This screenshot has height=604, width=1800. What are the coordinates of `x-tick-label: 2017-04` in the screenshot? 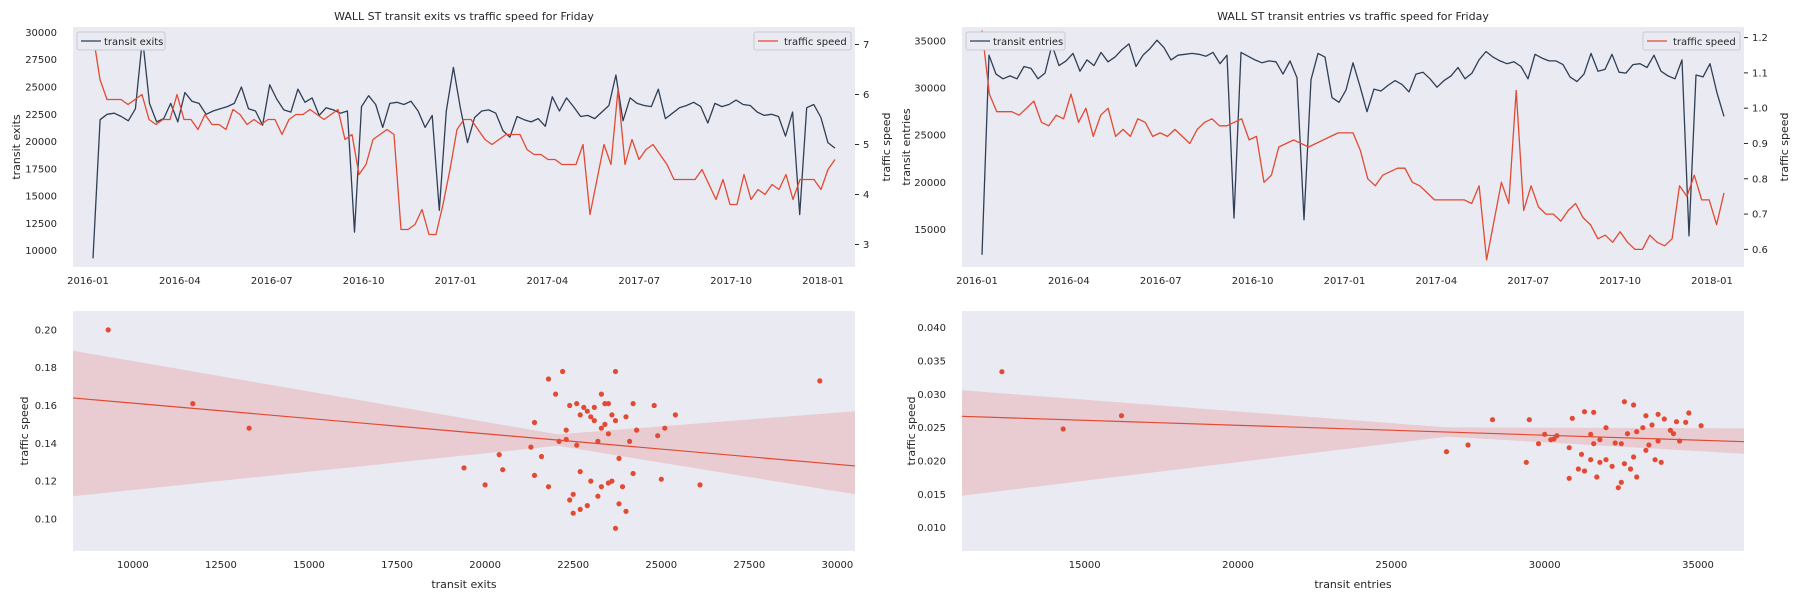 It's located at (547, 281).